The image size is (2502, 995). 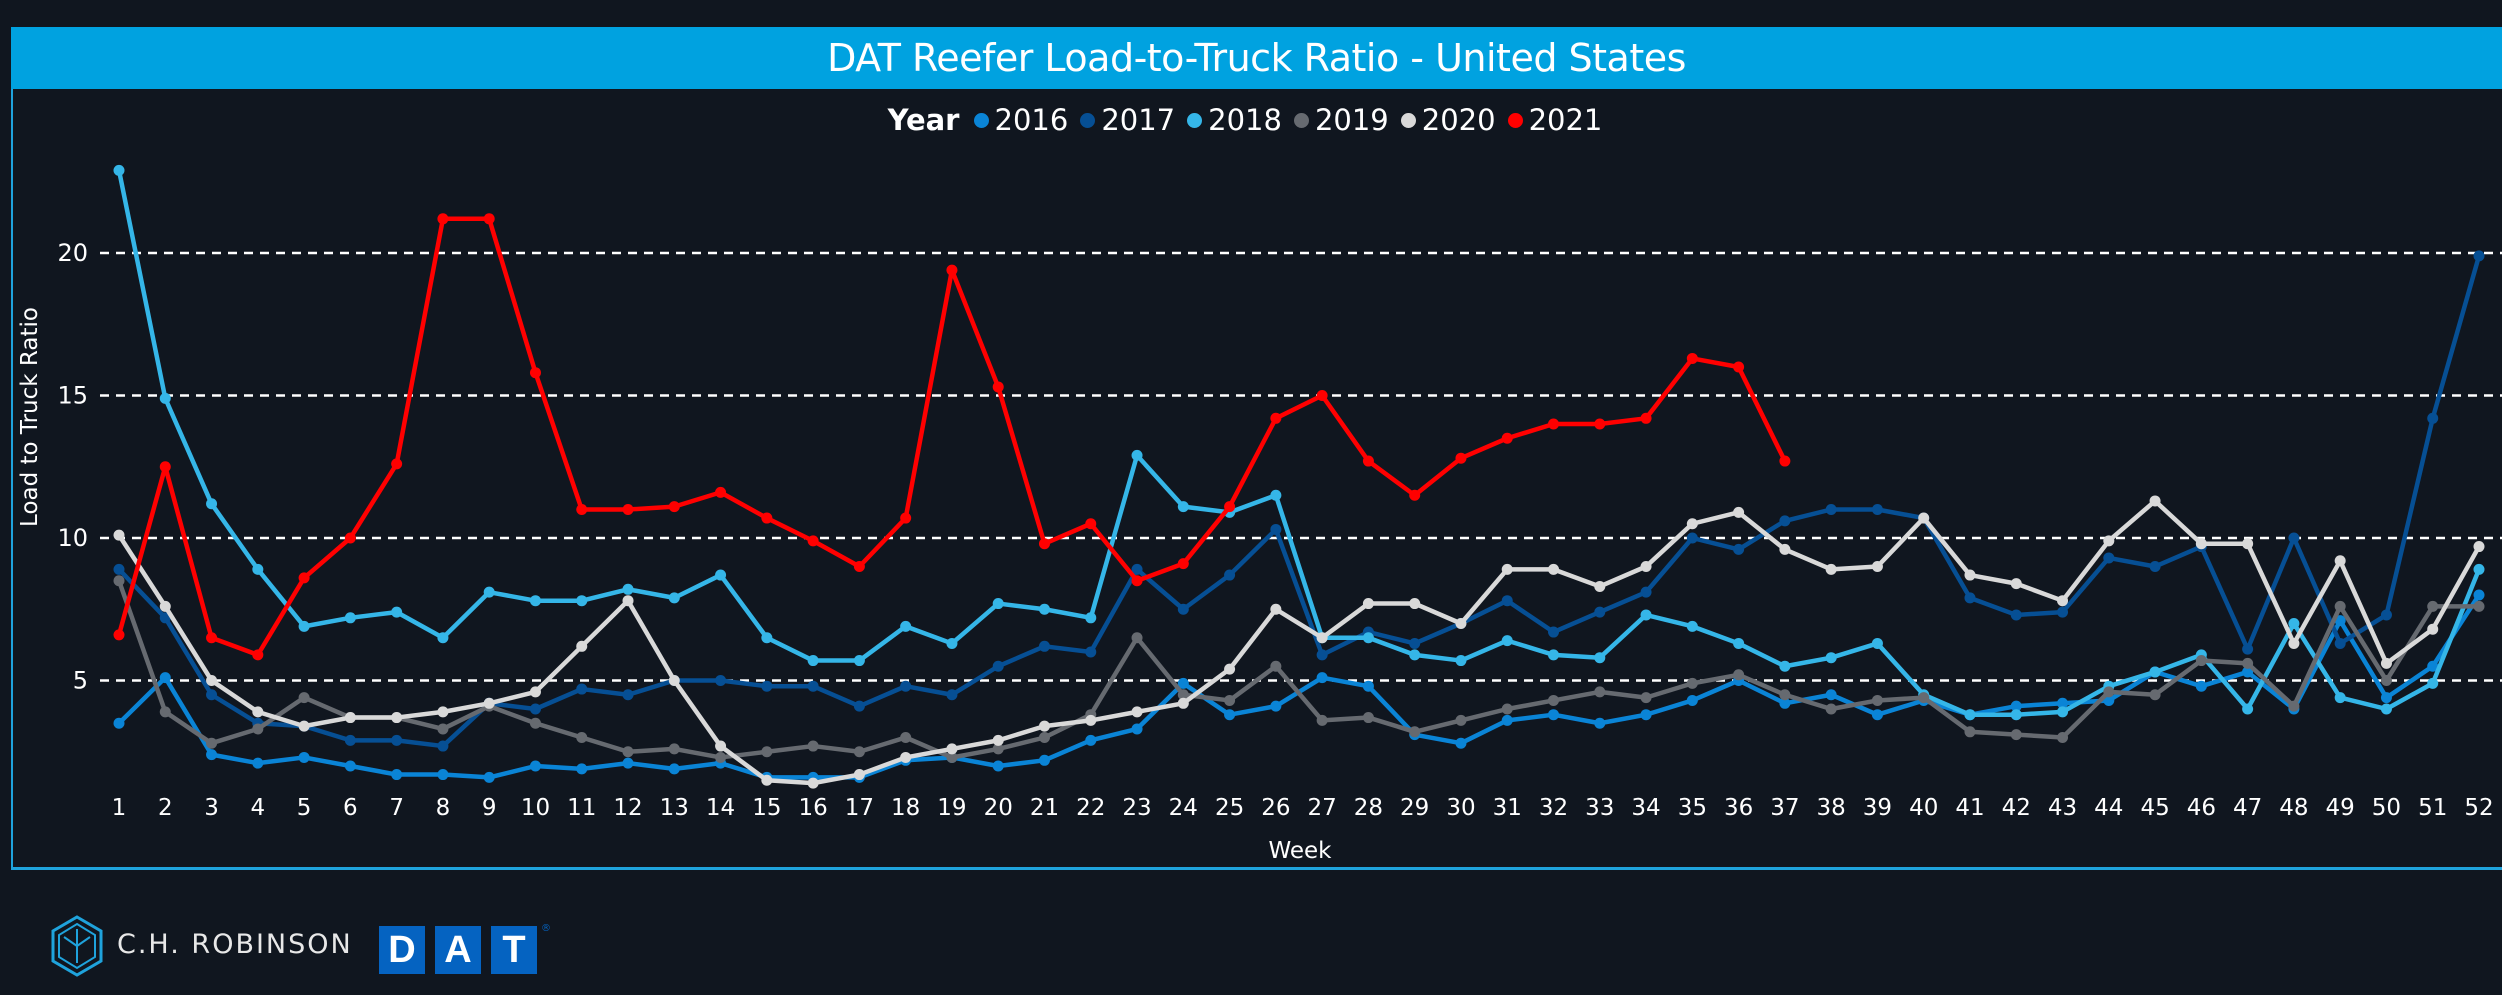 What do you see at coordinates (1565, 120) in the screenshot?
I see `legend-label: 2021` at bounding box center [1565, 120].